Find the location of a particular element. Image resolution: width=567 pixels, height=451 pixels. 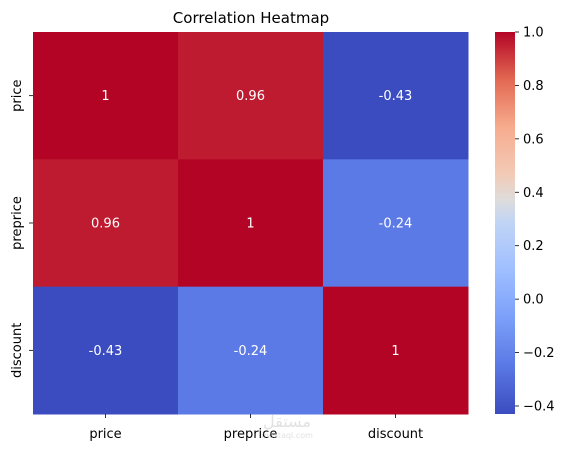

y-tick-label: price is located at coordinates (17, 95).